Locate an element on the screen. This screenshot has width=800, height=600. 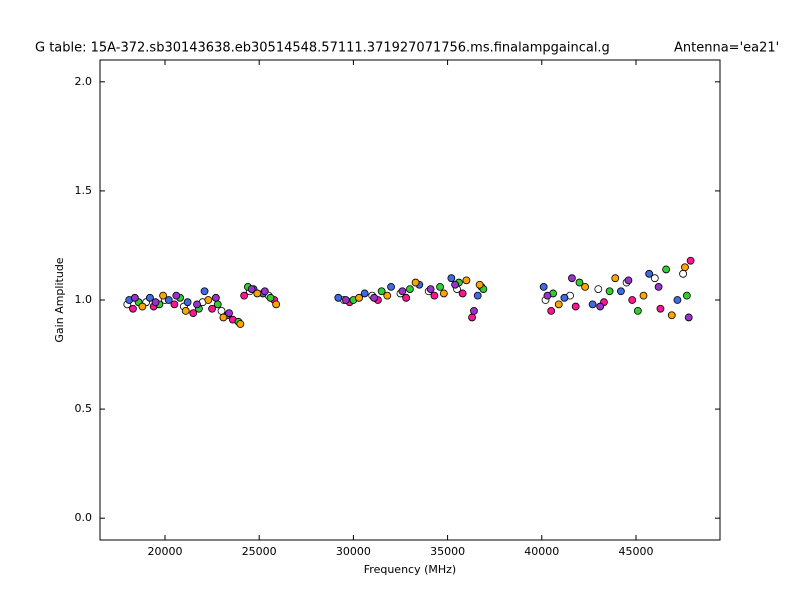
y-tick-label: 0.0 is located at coordinates (84, 517).